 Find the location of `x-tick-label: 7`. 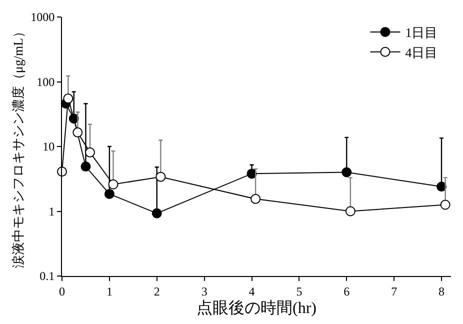

x-tick-label: 7 is located at coordinates (394, 291).